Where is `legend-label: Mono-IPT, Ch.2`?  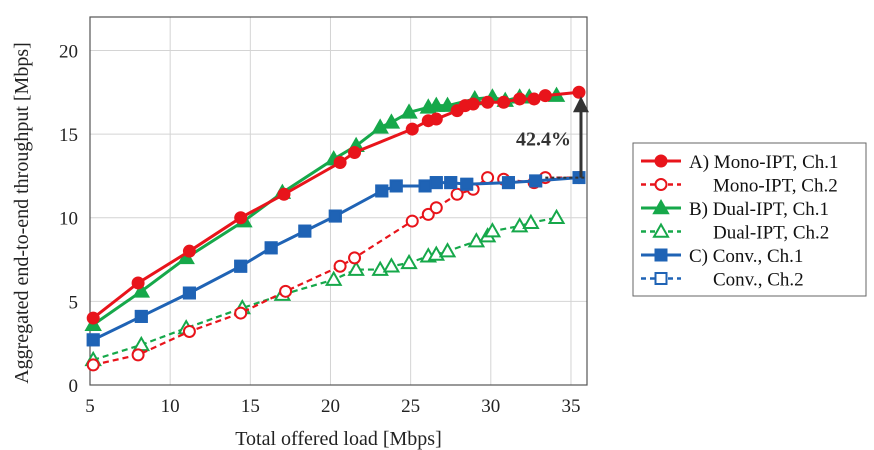 legend-label: Mono-IPT, Ch.2 is located at coordinates (775, 186).